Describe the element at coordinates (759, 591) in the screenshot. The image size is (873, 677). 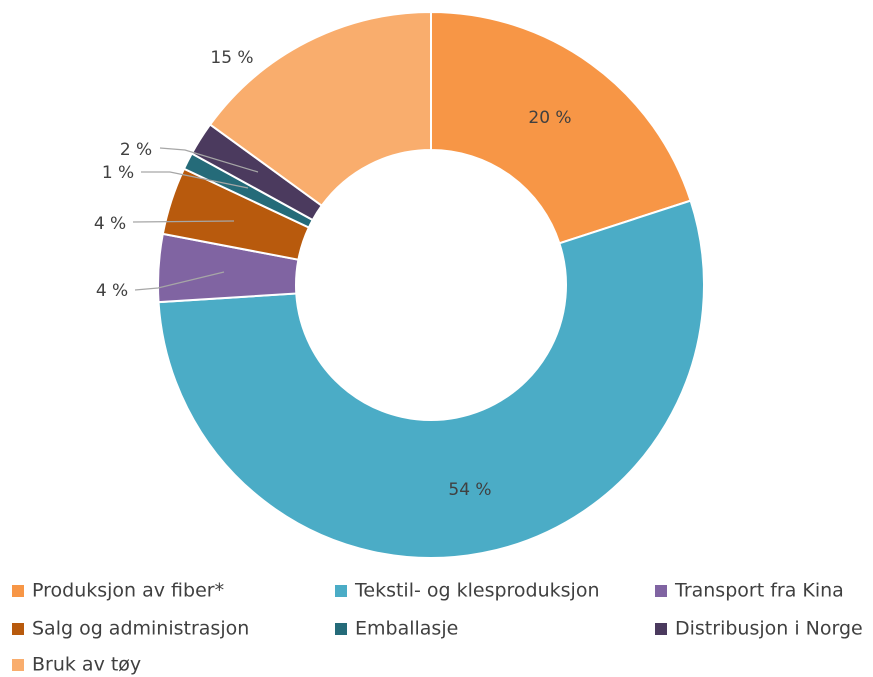
I see `legend-label: Transport fra Kina` at that location.